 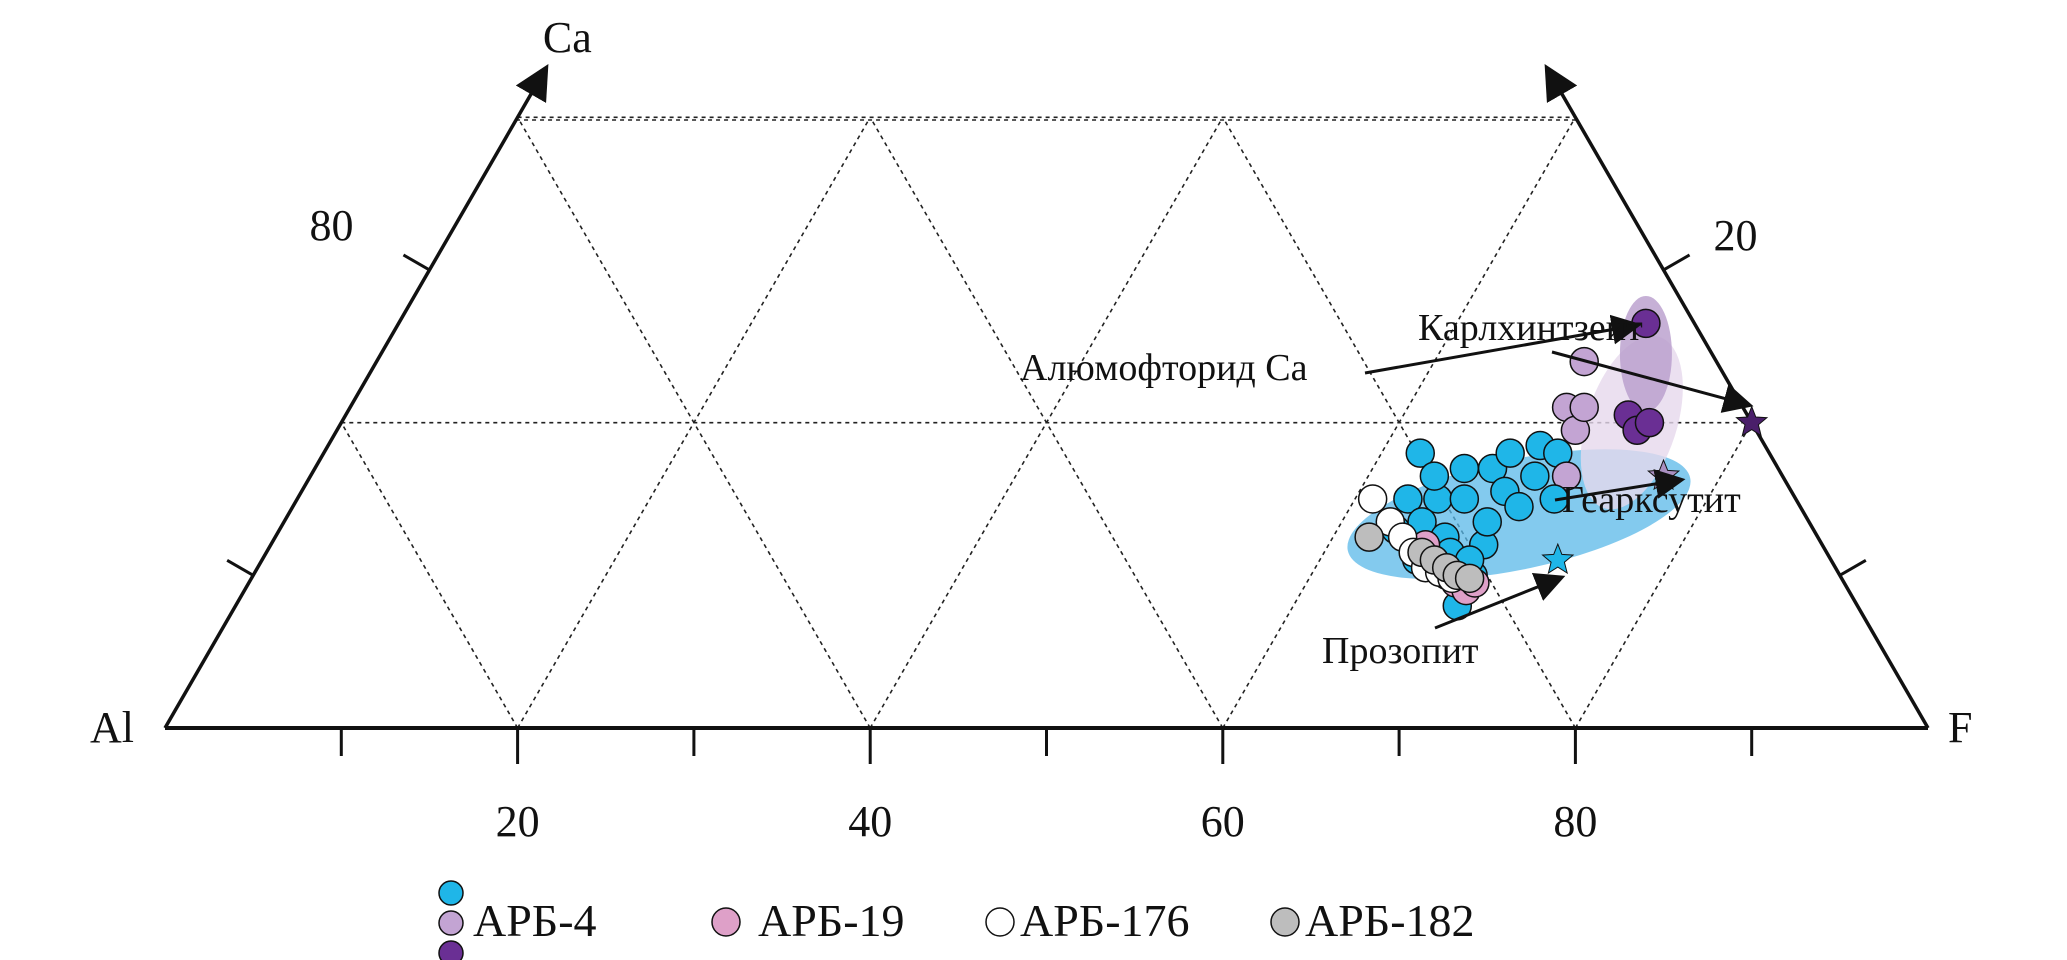 What do you see at coordinates (1652, 381) in the screenshot?
I see `annotation-karlhintzeite-arrow` at bounding box center [1652, 381].